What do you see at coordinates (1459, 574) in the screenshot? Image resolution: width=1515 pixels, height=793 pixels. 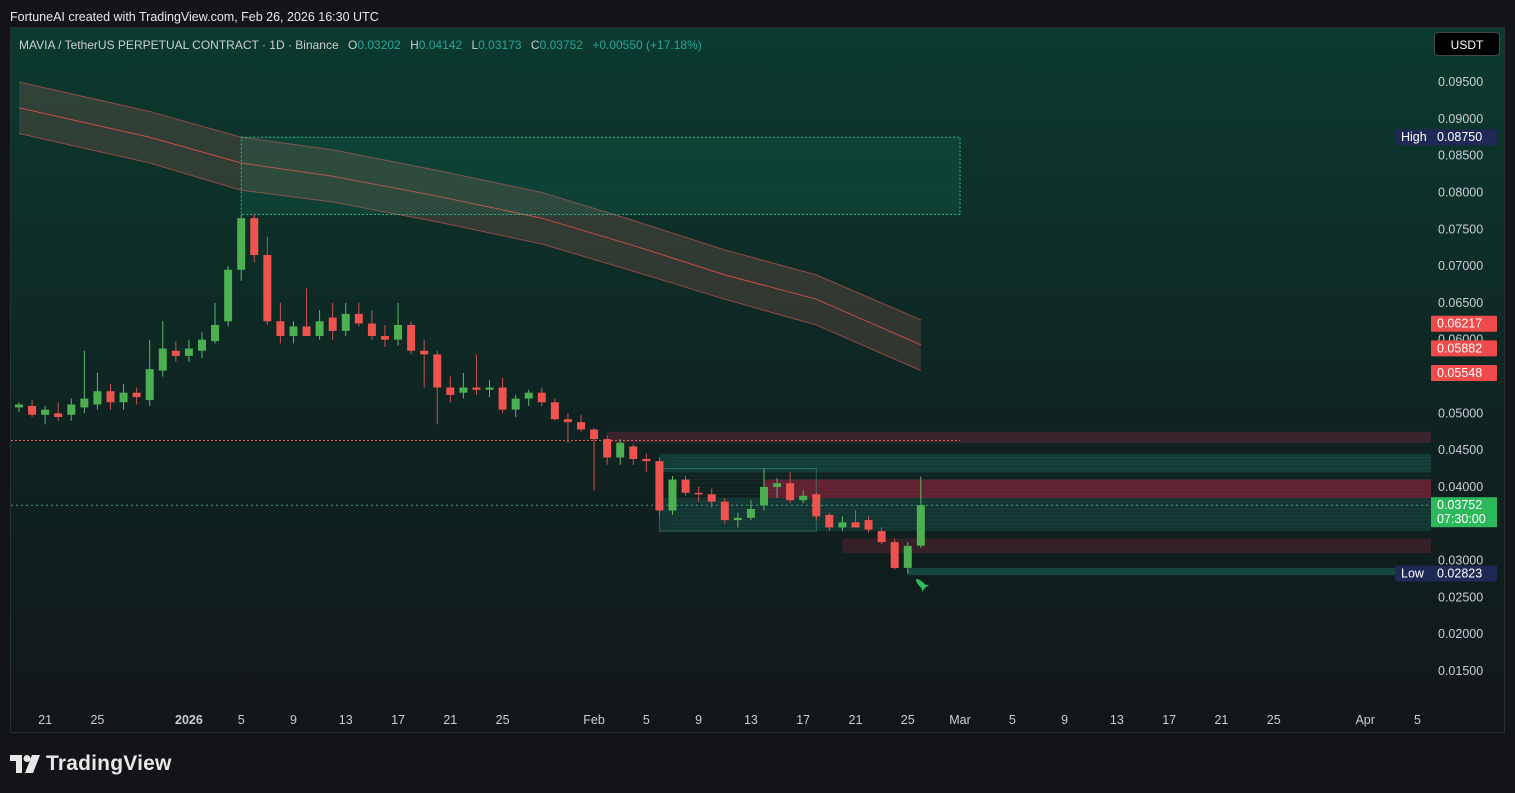 I see `svg-text: 0.02823` at bounding box center [1459, 574].